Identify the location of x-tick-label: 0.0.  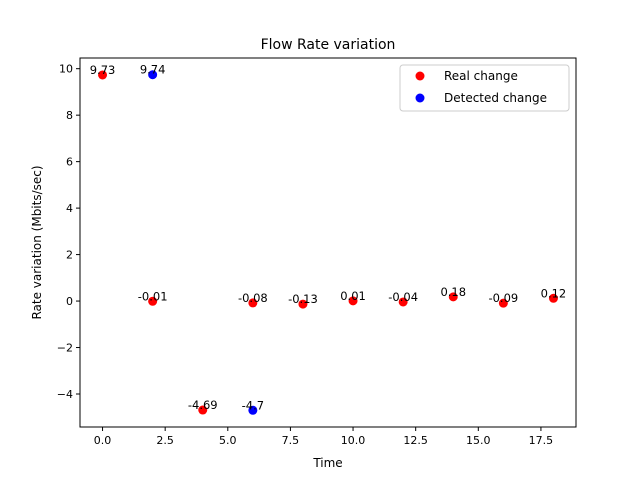
(103, 440).